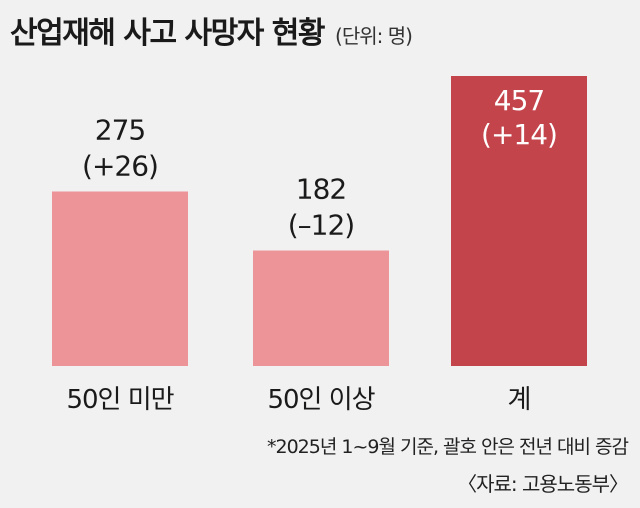  What do you see at coordinates (321, 189) in the screenshot?
I see `value-label-2: 182` at bounding box center [321, 189].